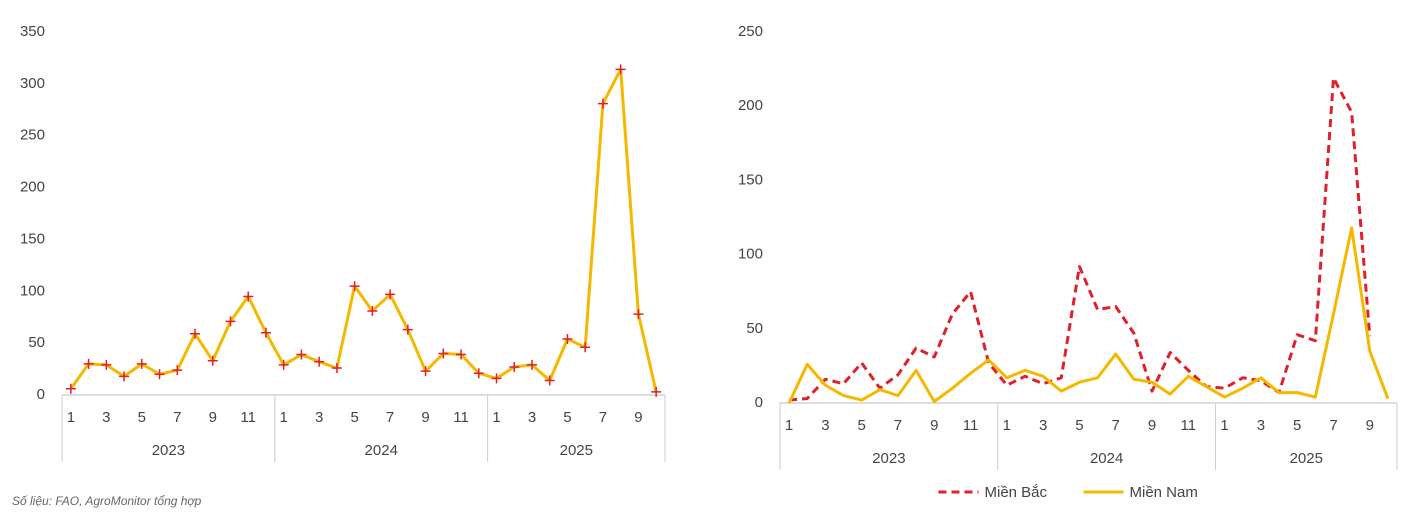 The image size is (1410, 522). What do you see at coordinates (1088, 315) in the screenshot?
I see `series-line` at bounding box center [1088, 315].